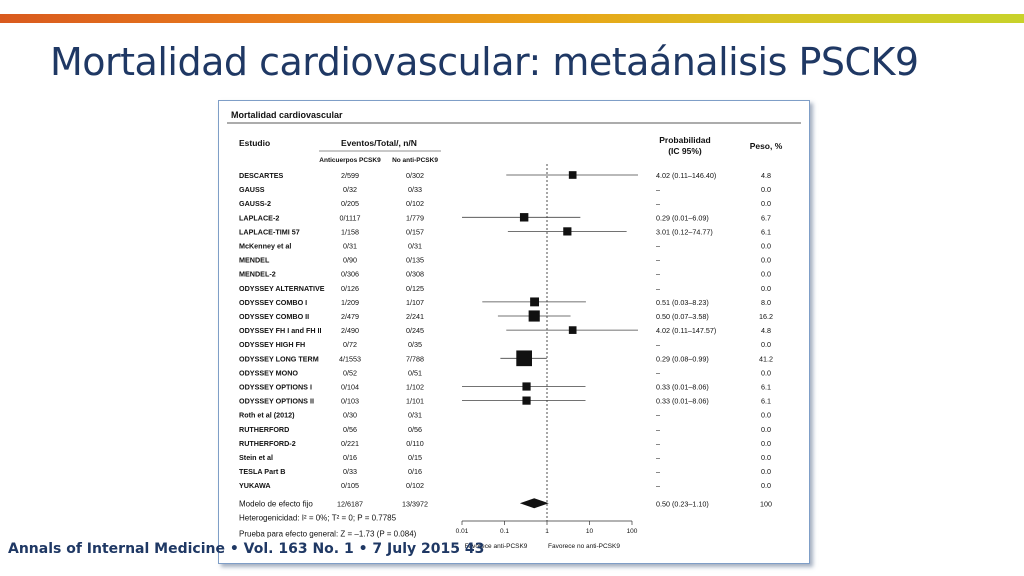 This screenshot has height=576, width=1024. What do you see at coordinates (350, 485) in the screenshot?
I see `study-treated: 0/105` at bounding box center [350, 485].